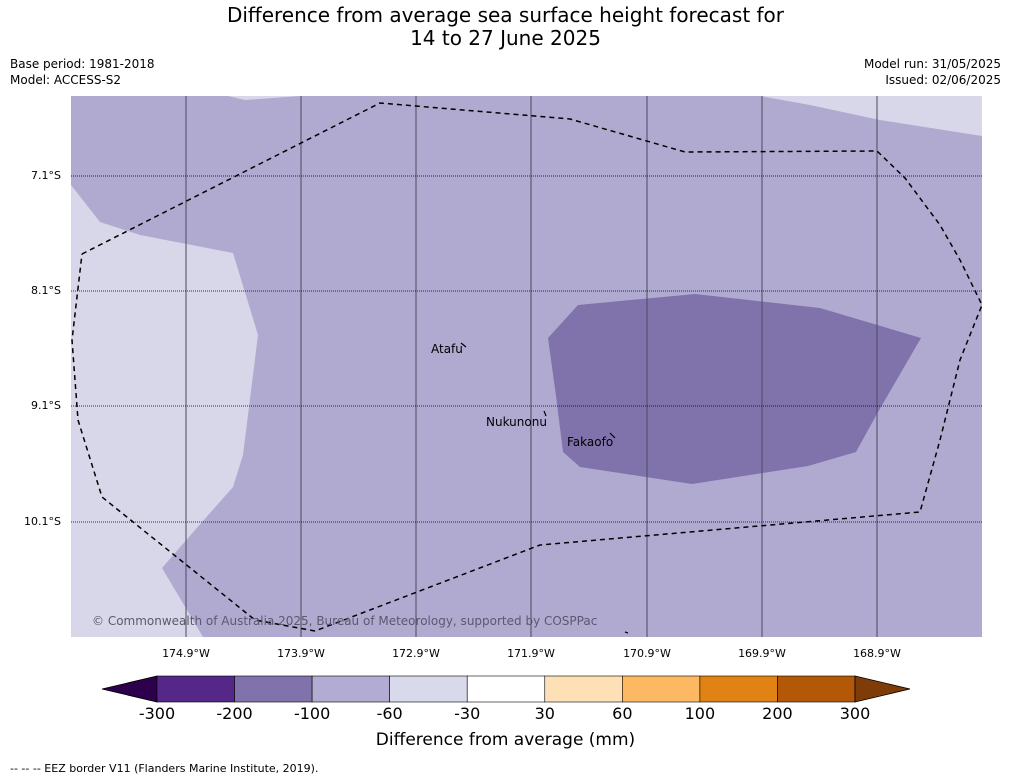 This screenshot has height=781, width=1011. What do you see at coordinates (700, 713) in the screenshot?
I see `colorbar-tick-label: 100` at bounding box center [700, 713].